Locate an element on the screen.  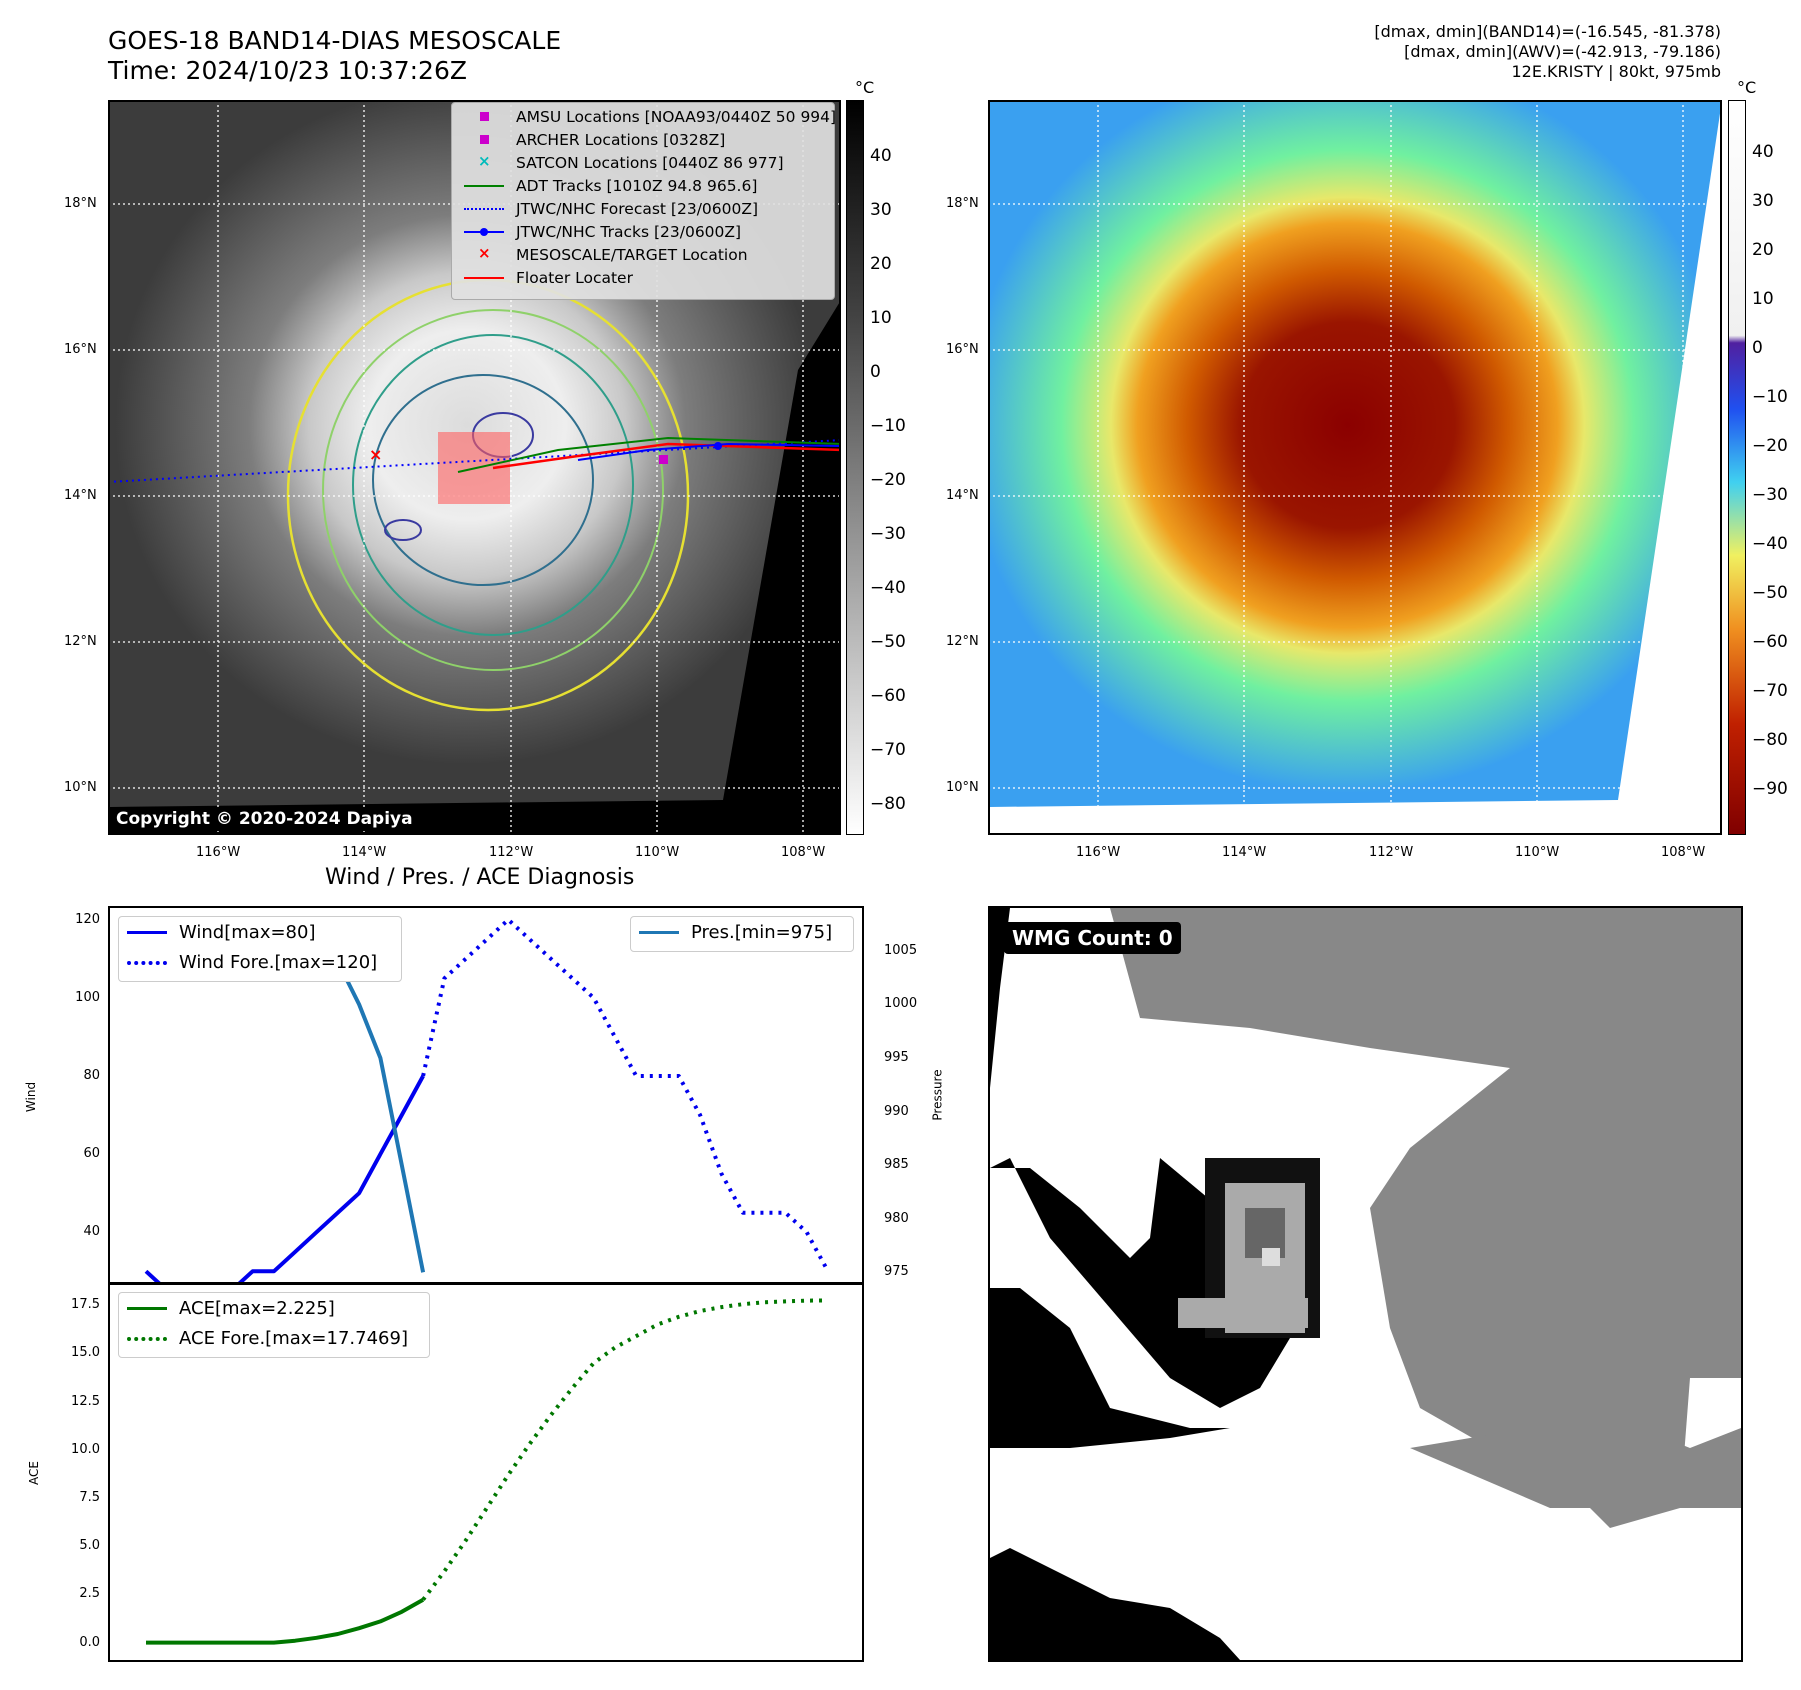
legend-item-pressure: Pres.[min=975] is located at coordinates (734, 932).